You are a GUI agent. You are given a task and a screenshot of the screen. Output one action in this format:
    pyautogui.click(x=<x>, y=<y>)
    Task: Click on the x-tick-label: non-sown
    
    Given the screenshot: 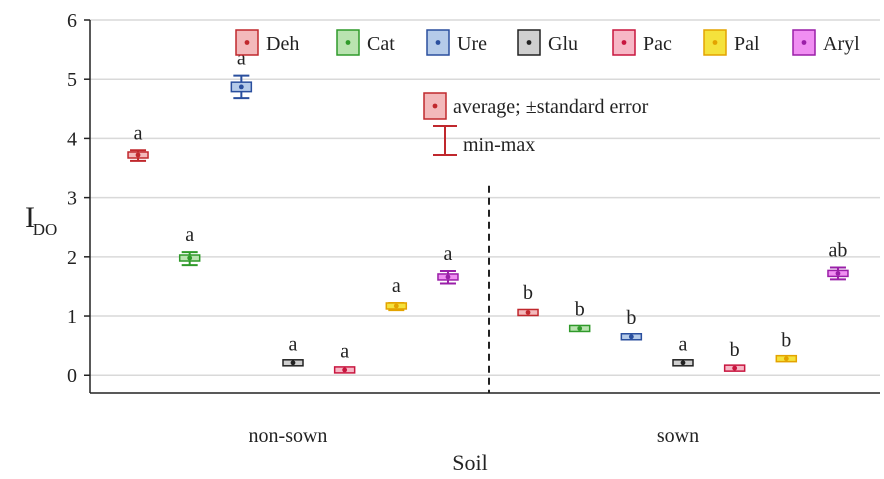 What is the action you would take?
    pyautogui.click(x=288, y=436)
    